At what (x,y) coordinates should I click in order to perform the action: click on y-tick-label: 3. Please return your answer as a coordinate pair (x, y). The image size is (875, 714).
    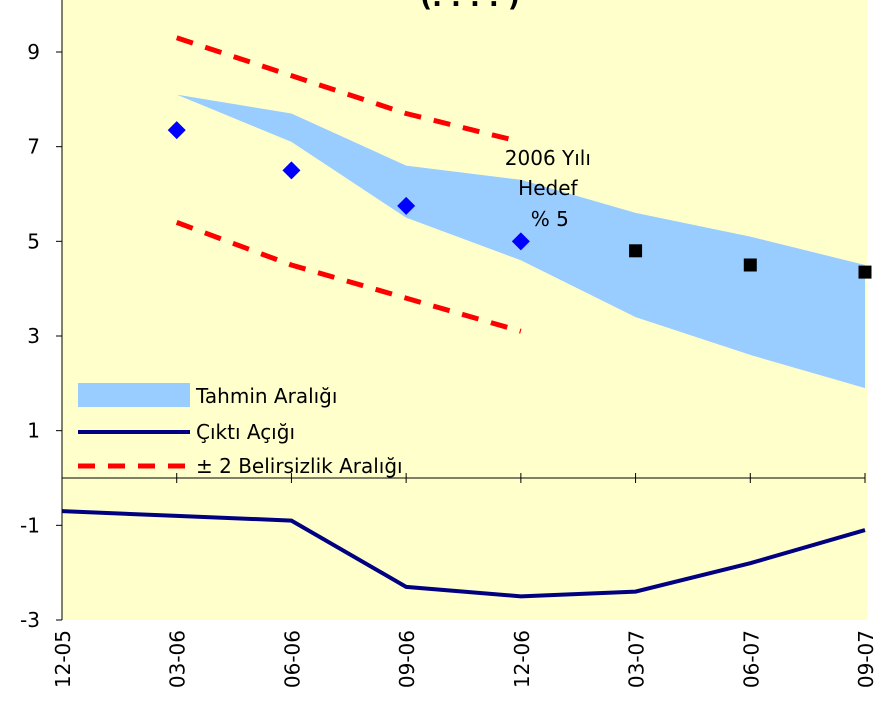
    Looking at the image, I should click on (33, 336).